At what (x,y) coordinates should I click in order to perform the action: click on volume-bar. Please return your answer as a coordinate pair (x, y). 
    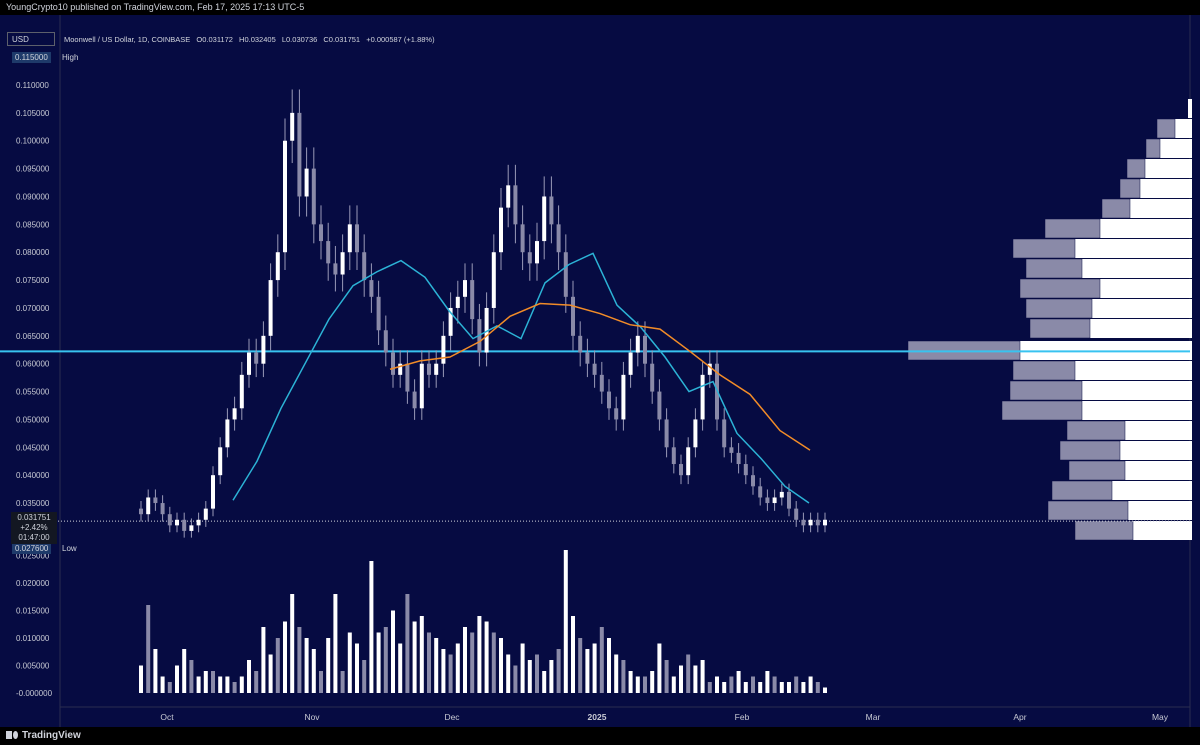
    Looking at the image, I should click on (558, 671).